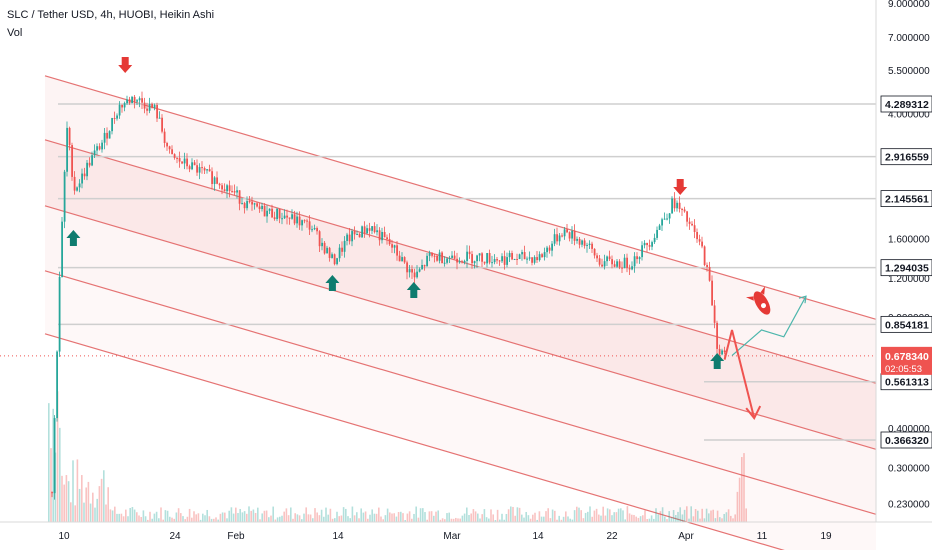  I want to click on price-level-label: 1.294035, so click(907, 269).